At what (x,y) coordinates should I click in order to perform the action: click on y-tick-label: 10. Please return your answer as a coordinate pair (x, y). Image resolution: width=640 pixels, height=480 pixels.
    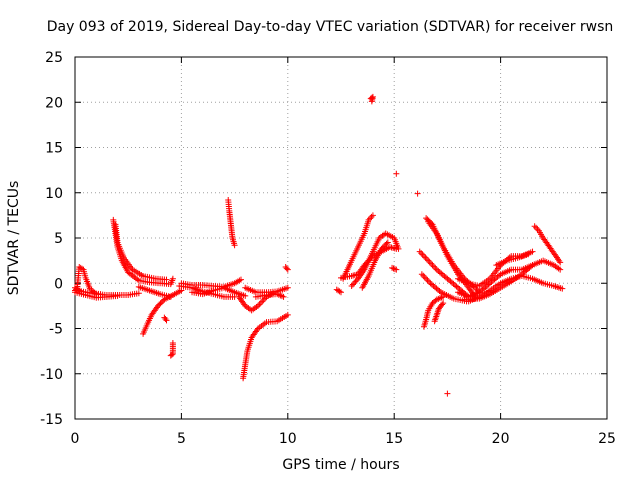
    Looking at the image, I should click on (54, 194).